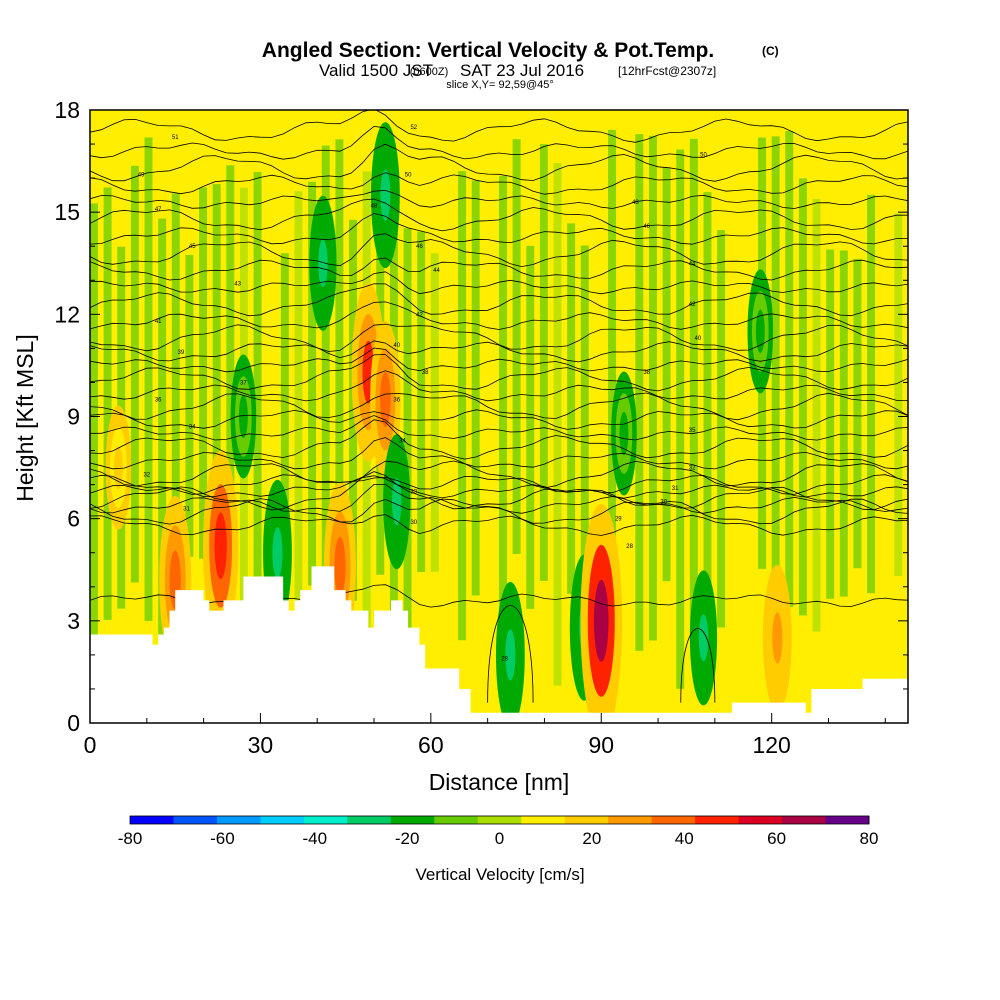  I want to click on x-axis-label: Distance [nm], so click(499, 782).